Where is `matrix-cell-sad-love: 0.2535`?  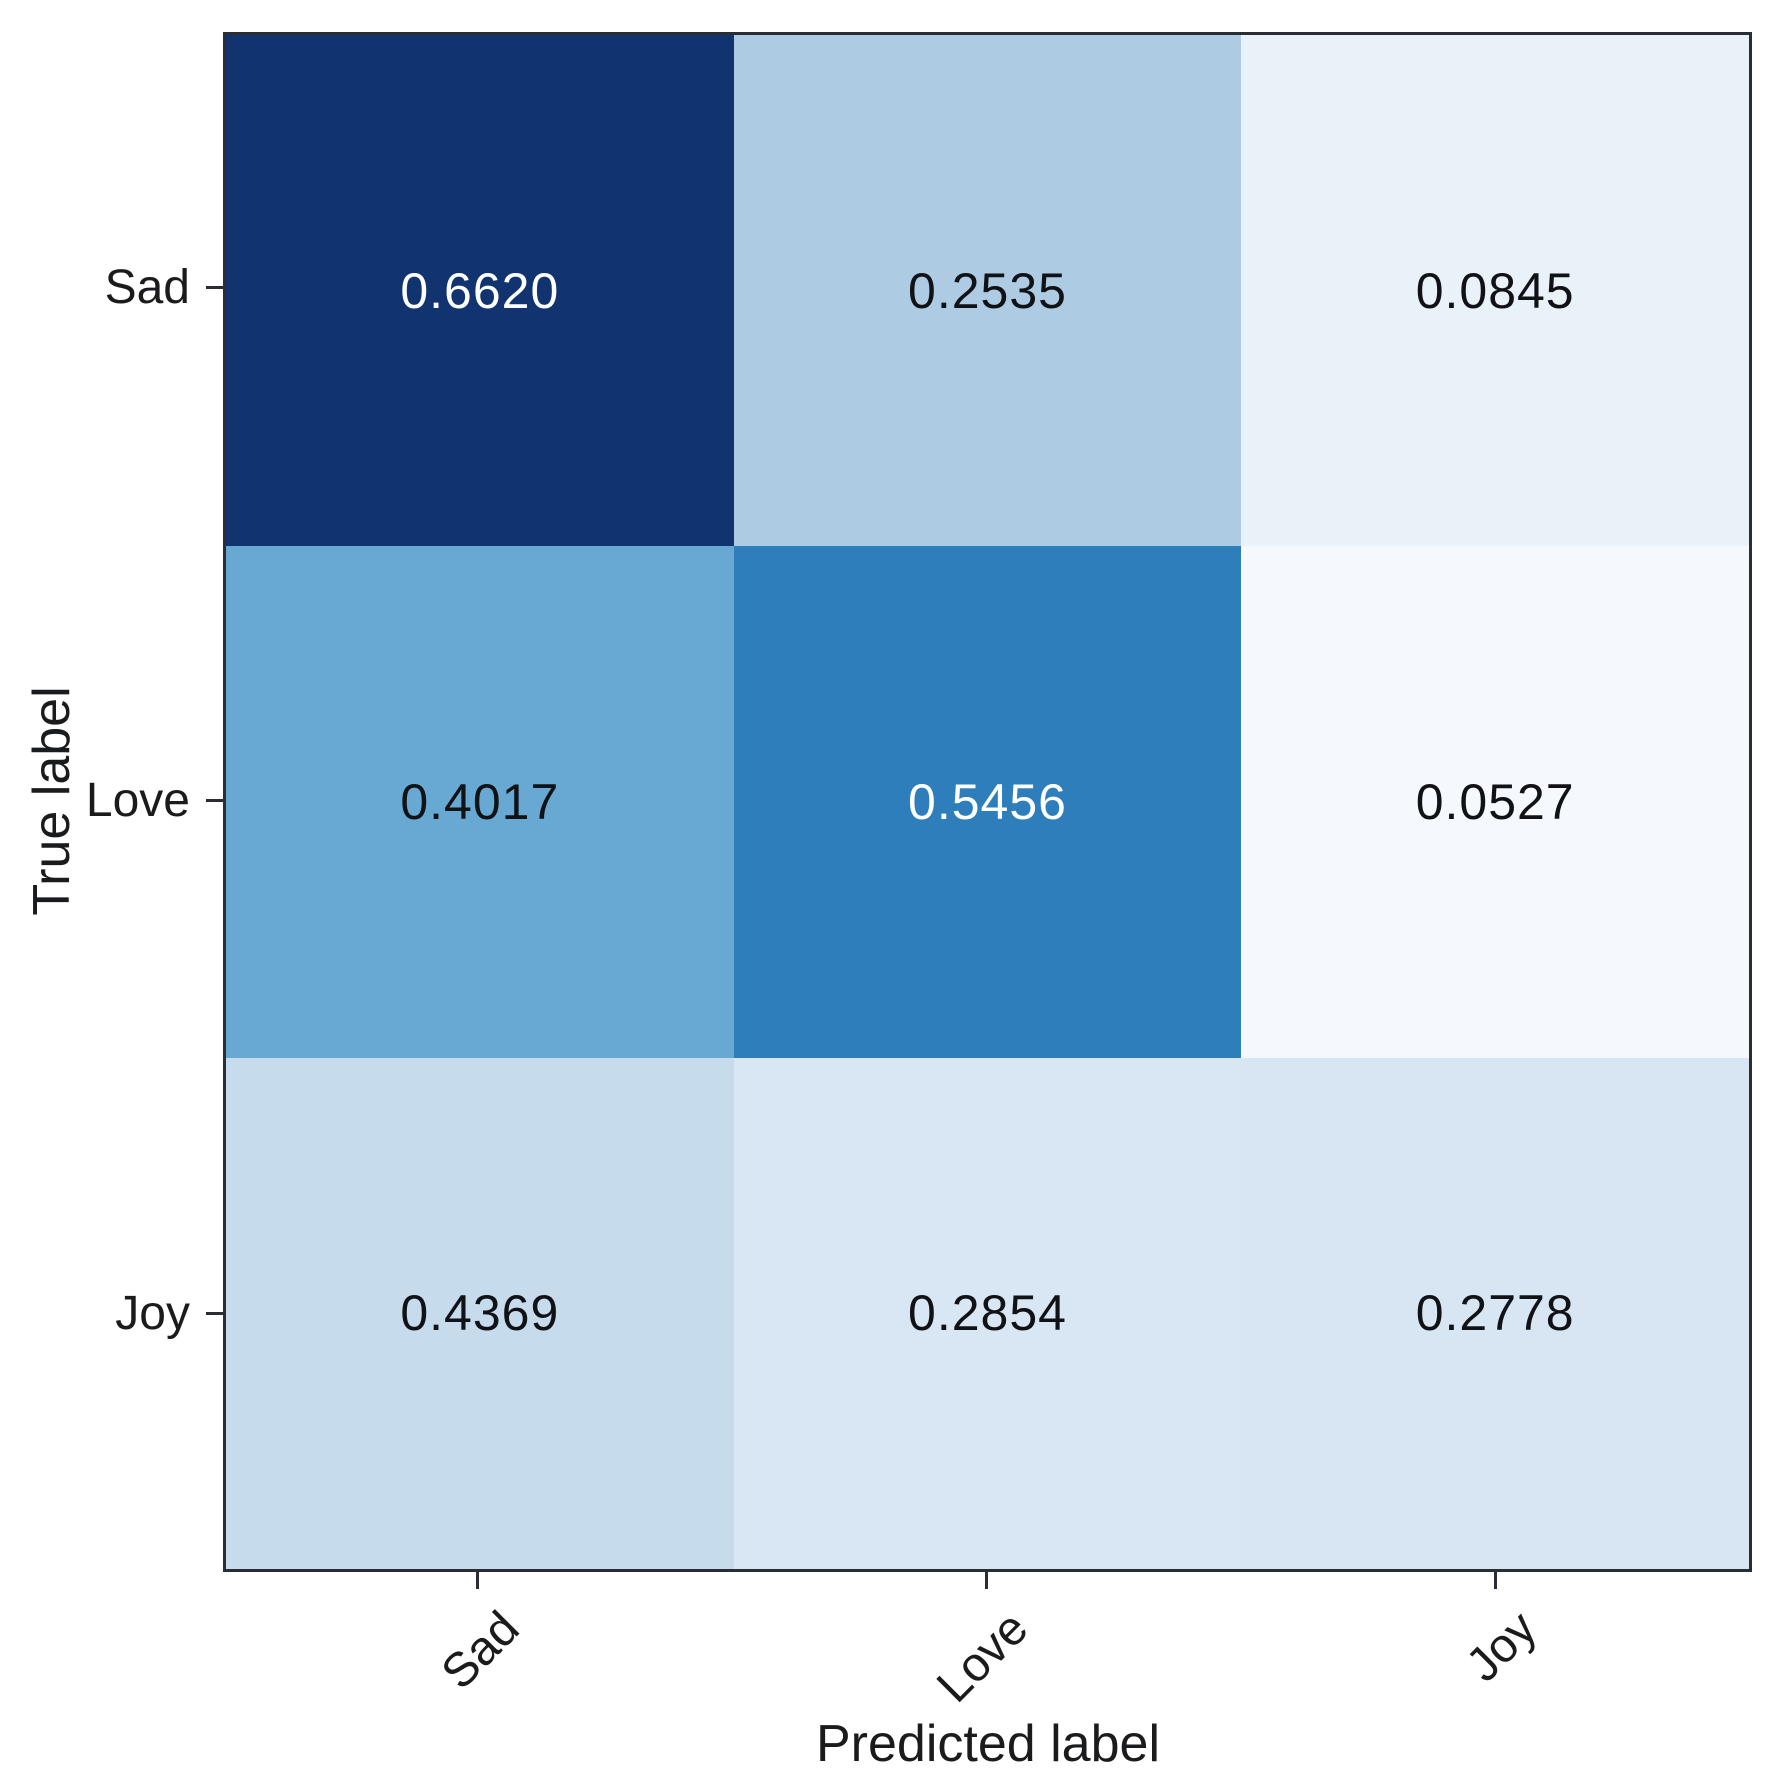 matrix-cell-sad-love: 0.2535 is located at coordinates (987, 291).